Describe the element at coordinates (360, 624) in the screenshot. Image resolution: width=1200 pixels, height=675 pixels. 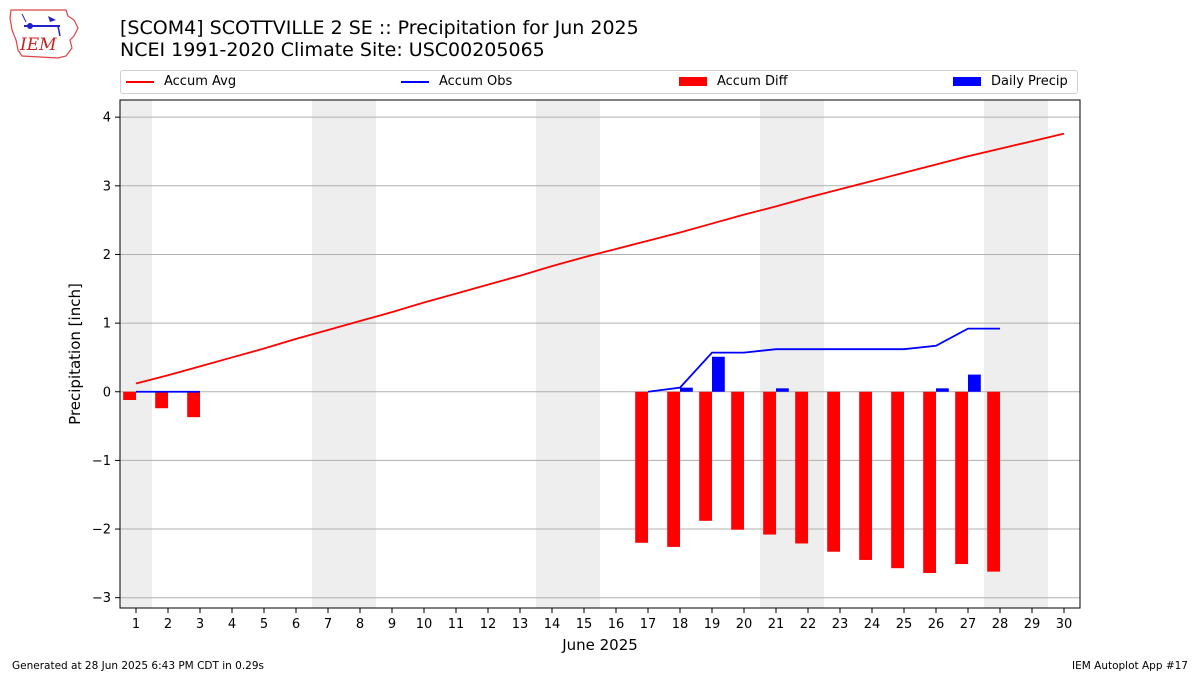
I see `x-tick-label: 8` at that location.